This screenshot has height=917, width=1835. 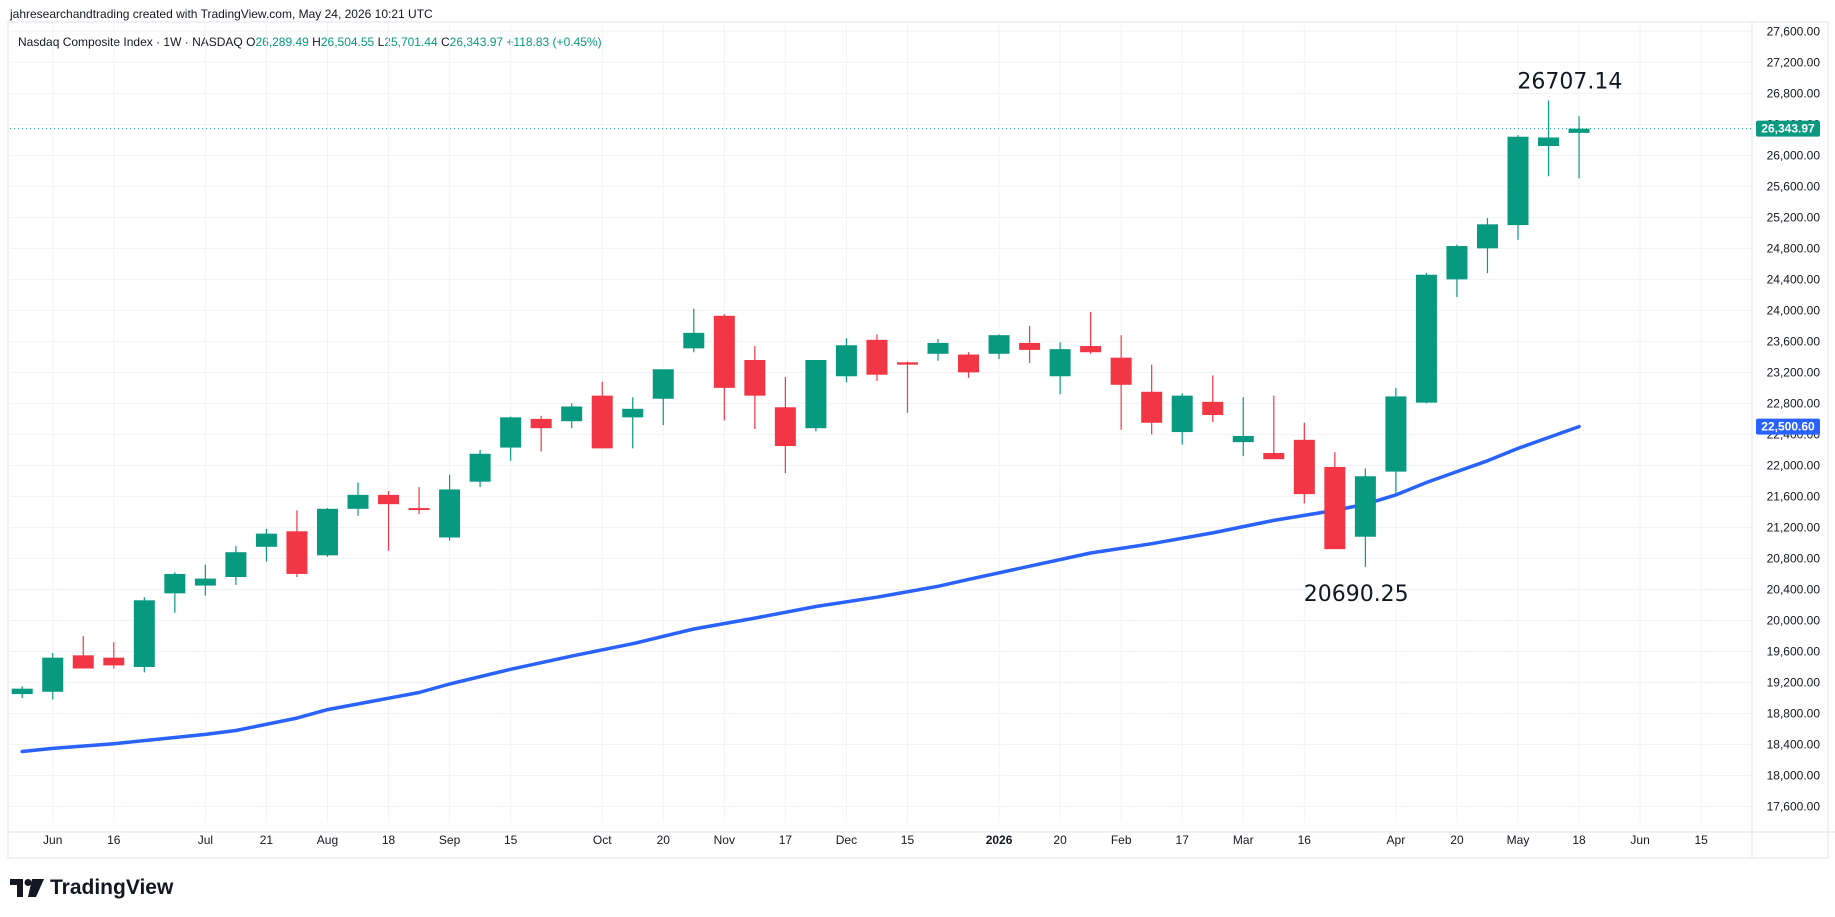 I want to click on tradingview-logo: TradingView, so click(x=91, y=888).